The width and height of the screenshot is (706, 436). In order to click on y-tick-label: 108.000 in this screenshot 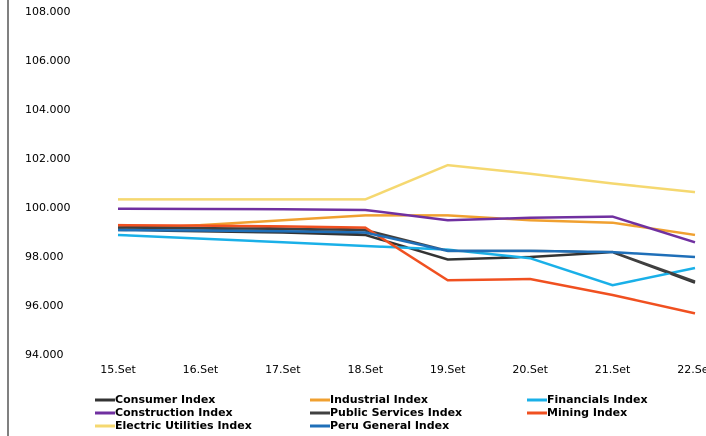, I will do `click(48, 11)`.